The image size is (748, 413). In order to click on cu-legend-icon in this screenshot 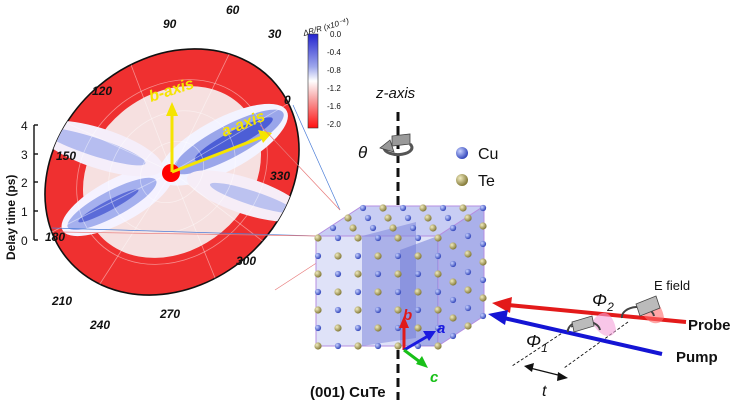, I will do `click(462, 153)`.